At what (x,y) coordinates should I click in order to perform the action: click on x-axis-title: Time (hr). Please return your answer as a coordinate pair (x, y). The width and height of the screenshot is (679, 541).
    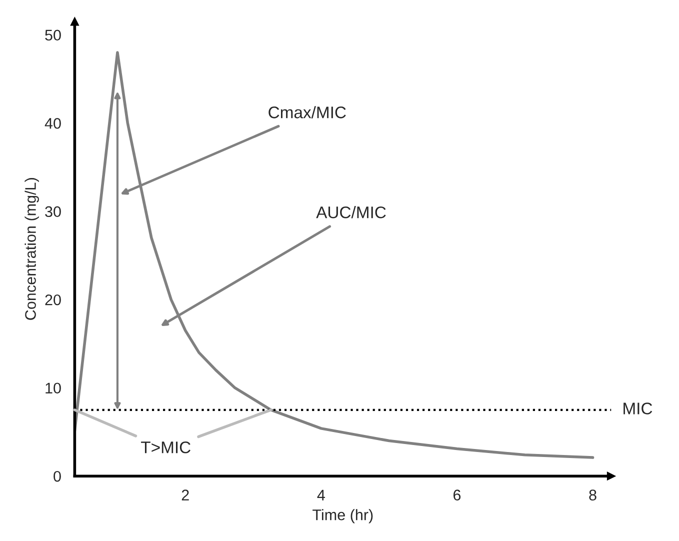
    Looking at the image, I should click on (342, 516).